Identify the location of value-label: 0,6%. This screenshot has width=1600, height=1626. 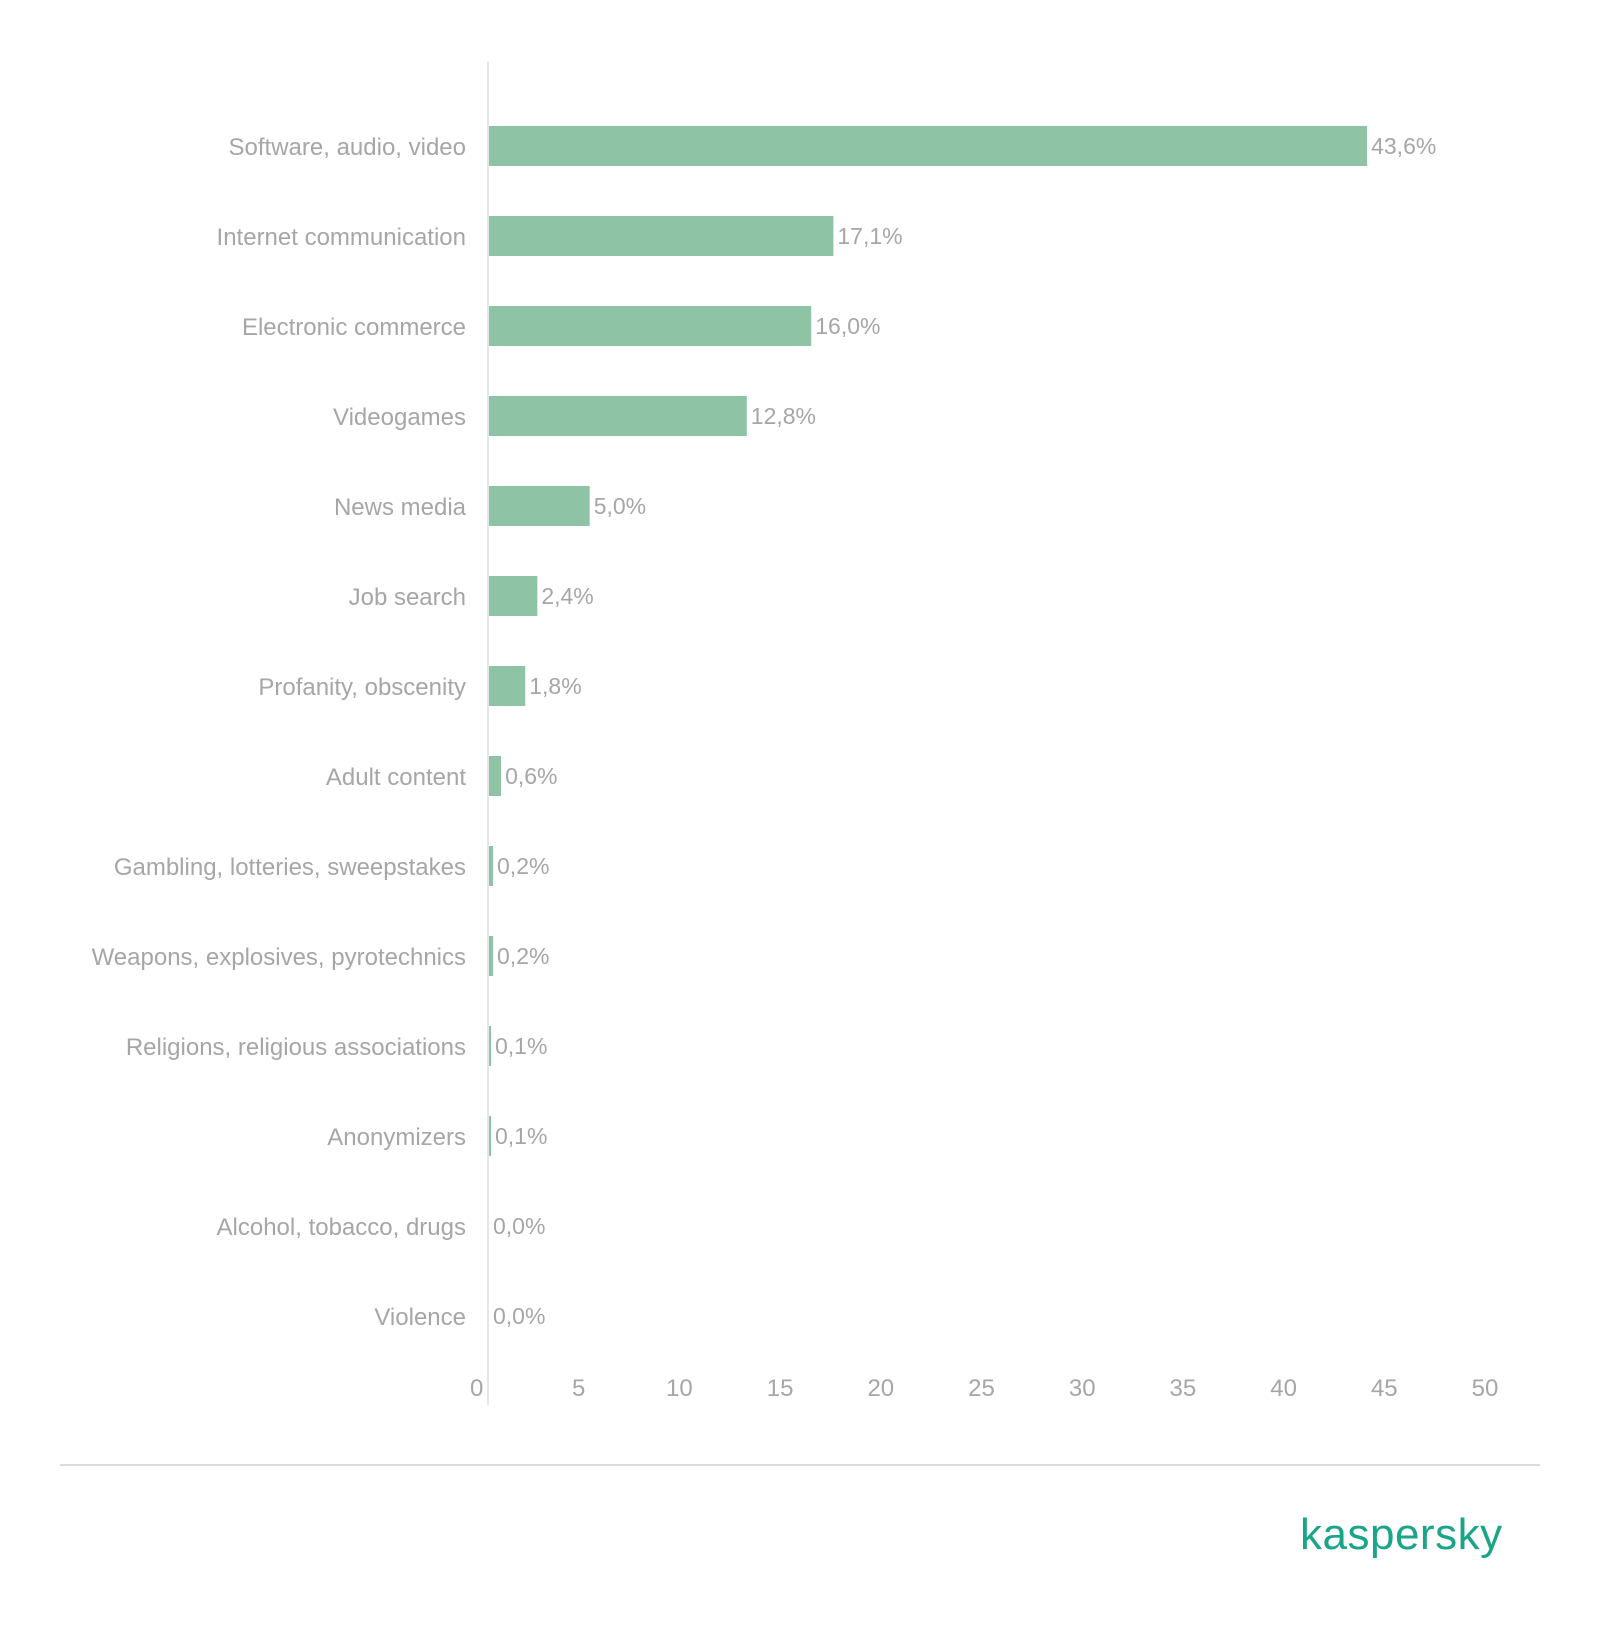
(531, 776).